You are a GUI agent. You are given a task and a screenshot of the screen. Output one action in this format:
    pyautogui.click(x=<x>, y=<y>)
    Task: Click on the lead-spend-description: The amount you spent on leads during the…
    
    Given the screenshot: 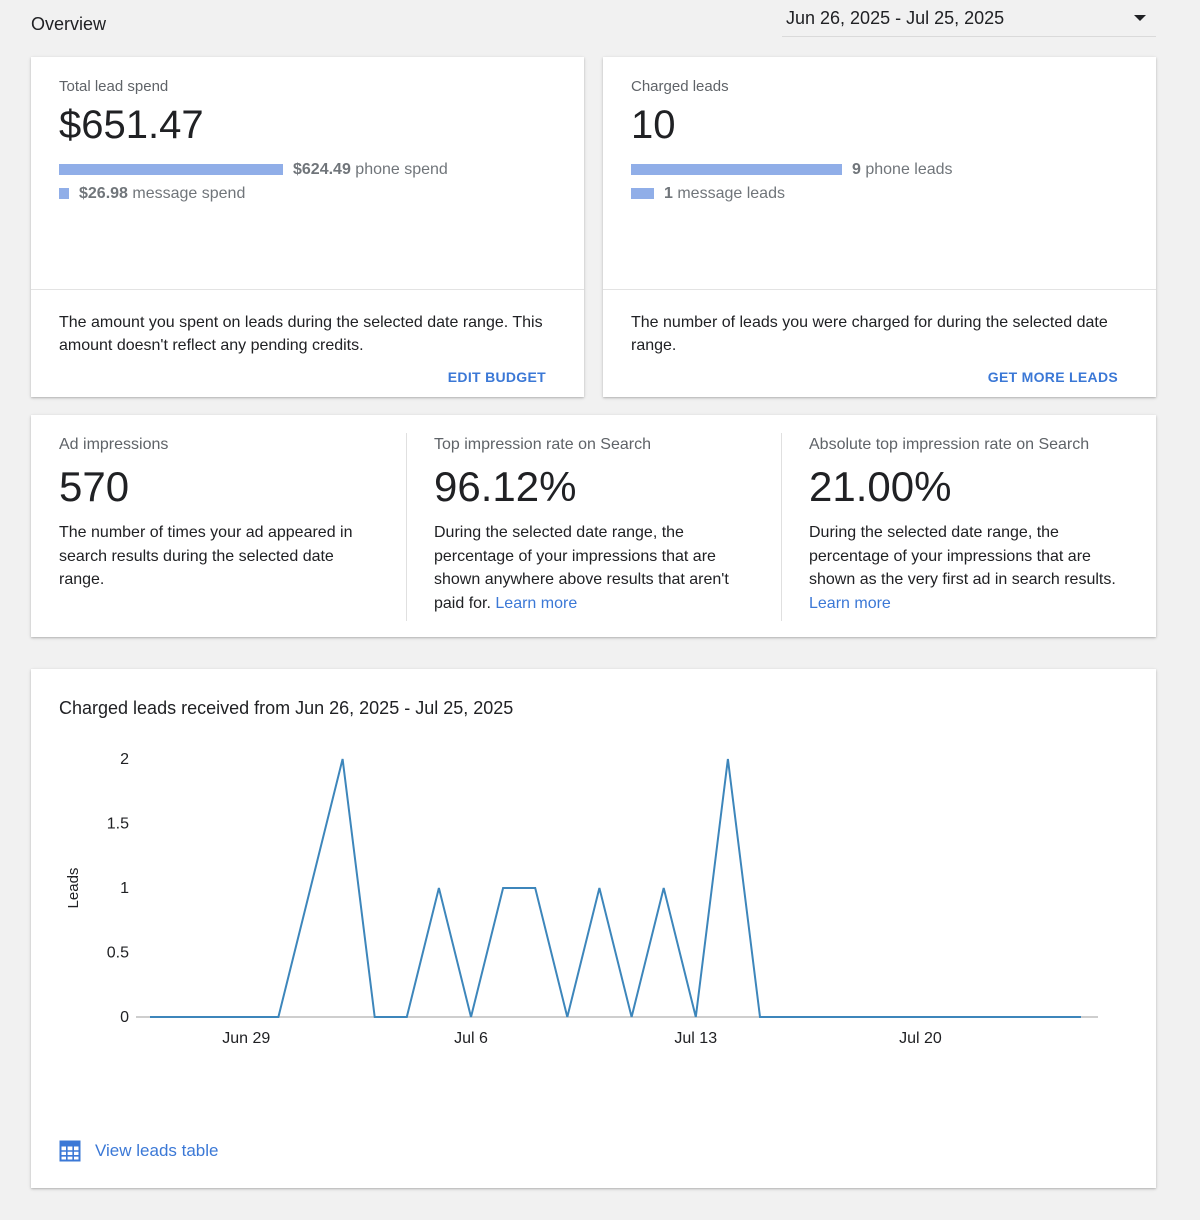 What is the action you would take?
    pyautogui.click(x=301, y=334)
    